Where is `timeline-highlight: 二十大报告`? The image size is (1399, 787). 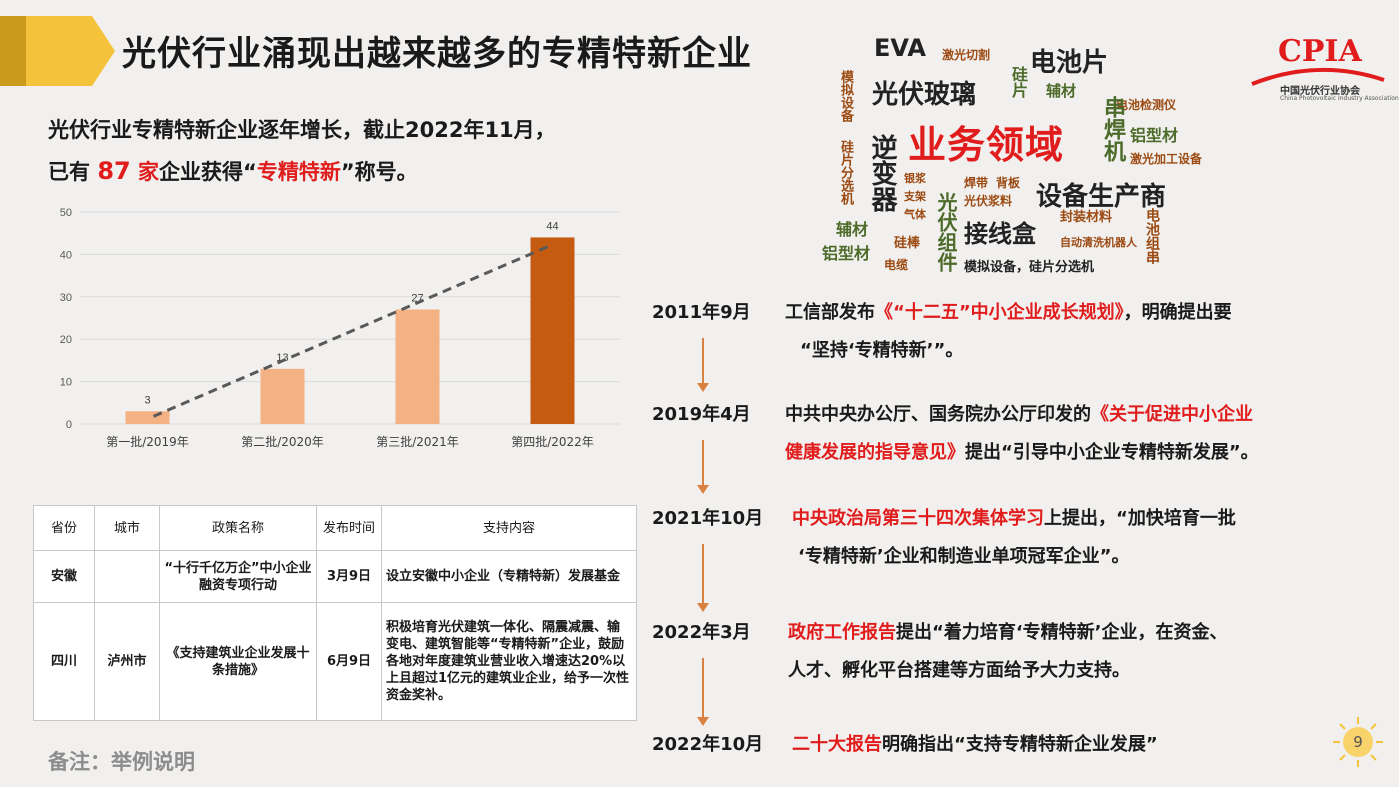 timeline-highlight: 二十大报告 is located at coordinates (837, 744).